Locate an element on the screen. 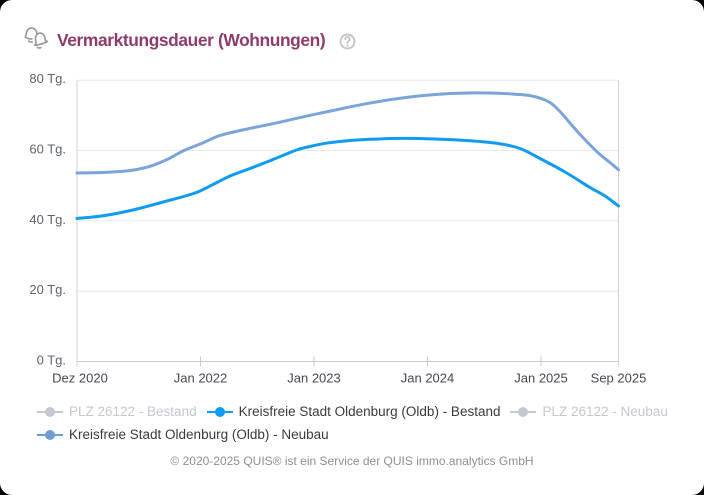 The image size is (704, 495). svg-text: 0 Tg. is located at coordinates (51, 360).